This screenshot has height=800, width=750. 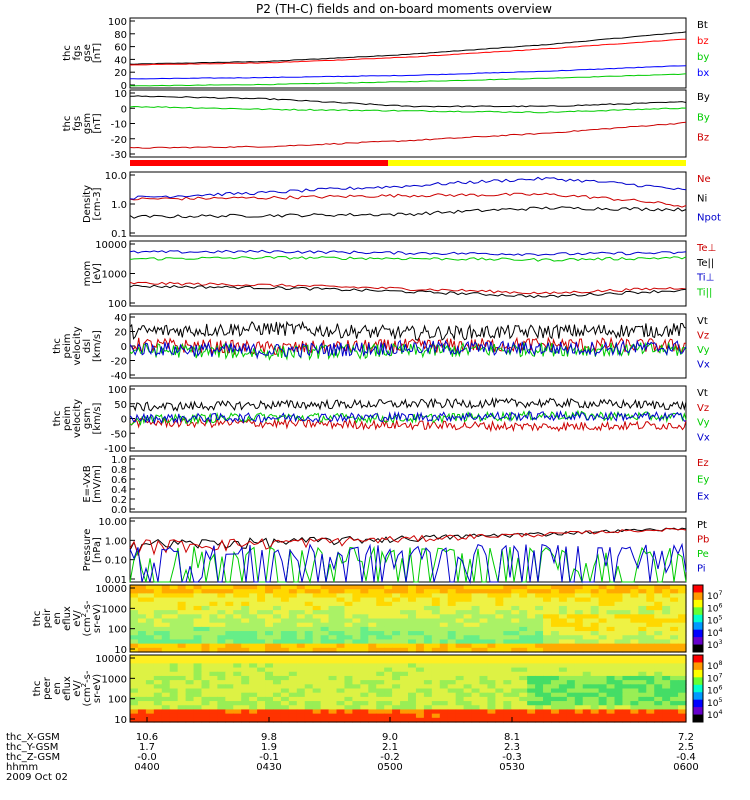 What do you see at coordinates (116, 176) in the screenshot?
I see `y-tick-label: 10.0` at bounding box center [116, 176].